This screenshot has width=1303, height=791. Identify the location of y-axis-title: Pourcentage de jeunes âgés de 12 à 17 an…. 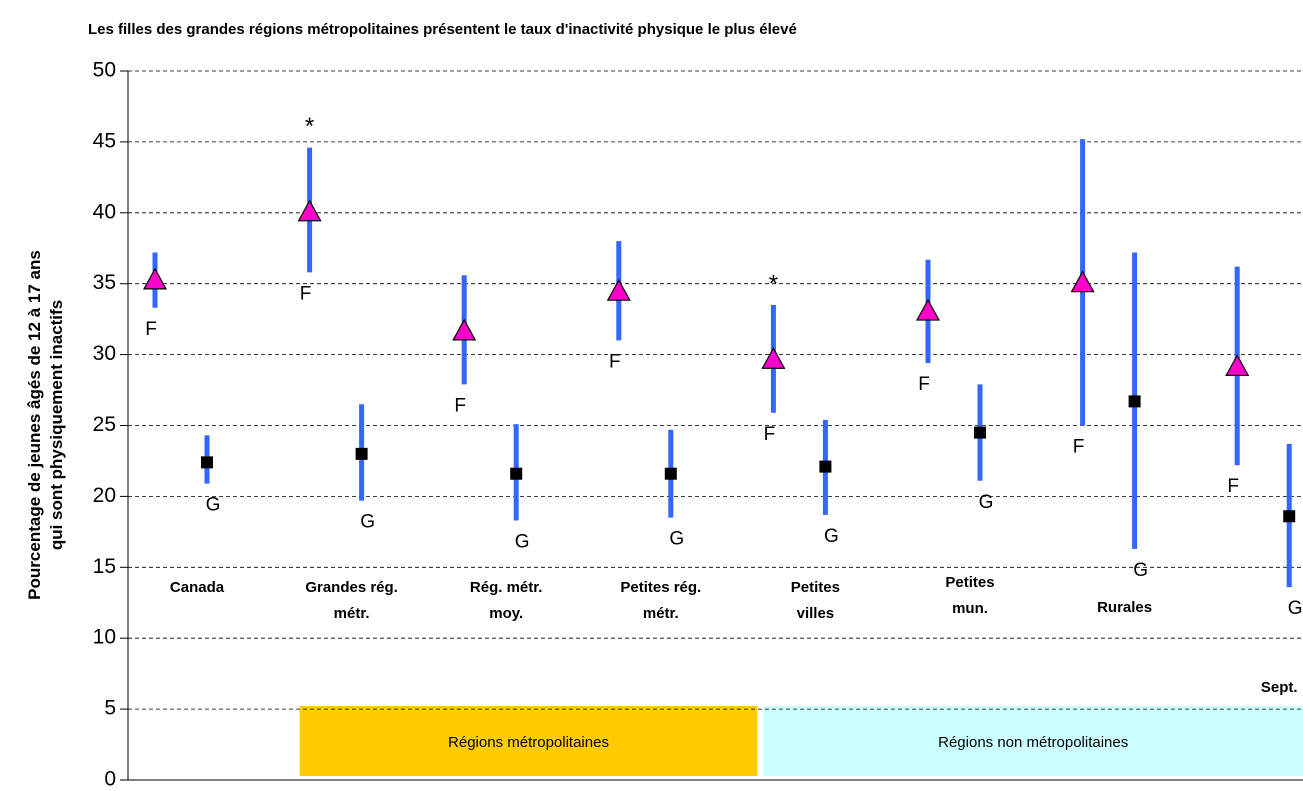
(45, 425).